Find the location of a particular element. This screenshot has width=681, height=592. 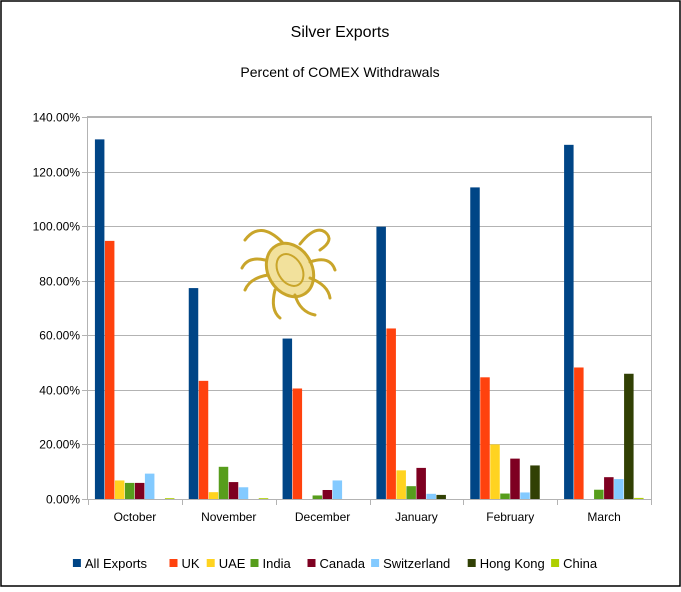

y-tick-label: 40.00% is located at coordinates (59, 391).